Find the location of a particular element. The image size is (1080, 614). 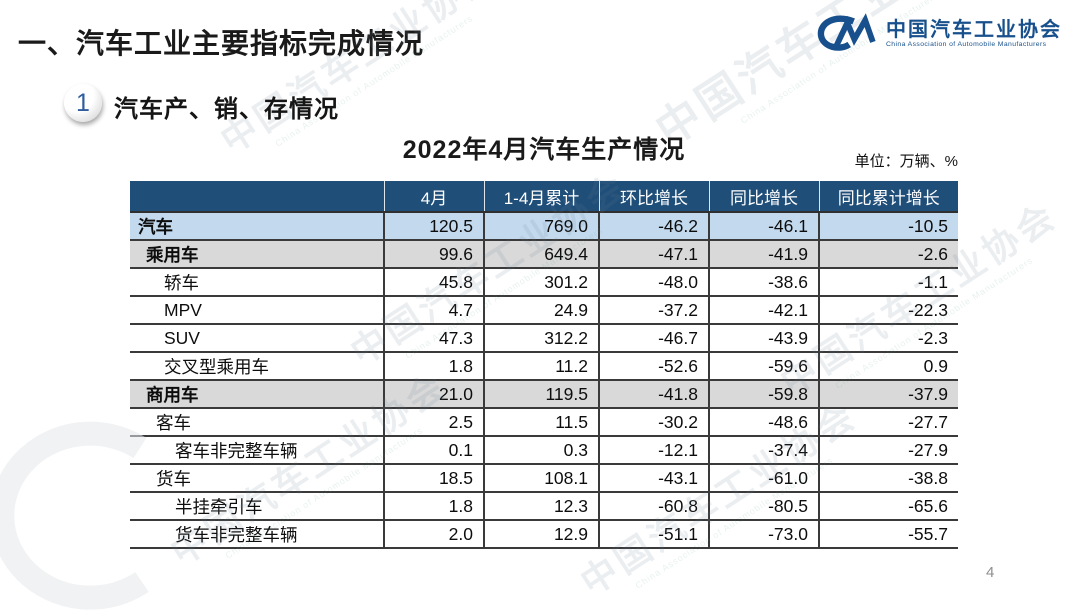

value-cell: -48.0 is located at coordinates (653, 281).